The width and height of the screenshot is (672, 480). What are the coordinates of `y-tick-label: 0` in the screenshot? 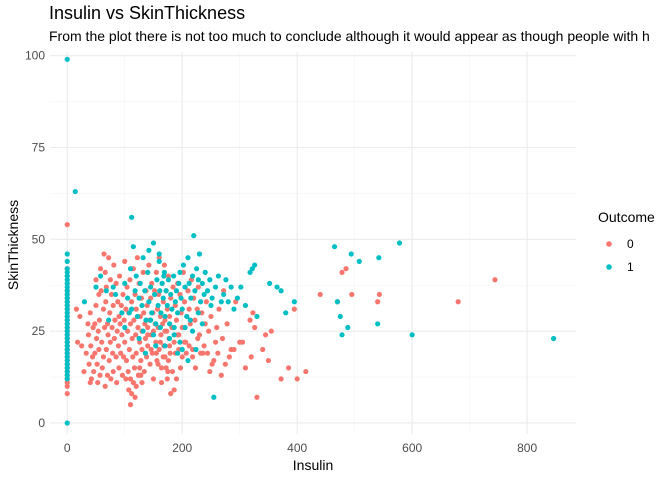 It's located at (41, 423).